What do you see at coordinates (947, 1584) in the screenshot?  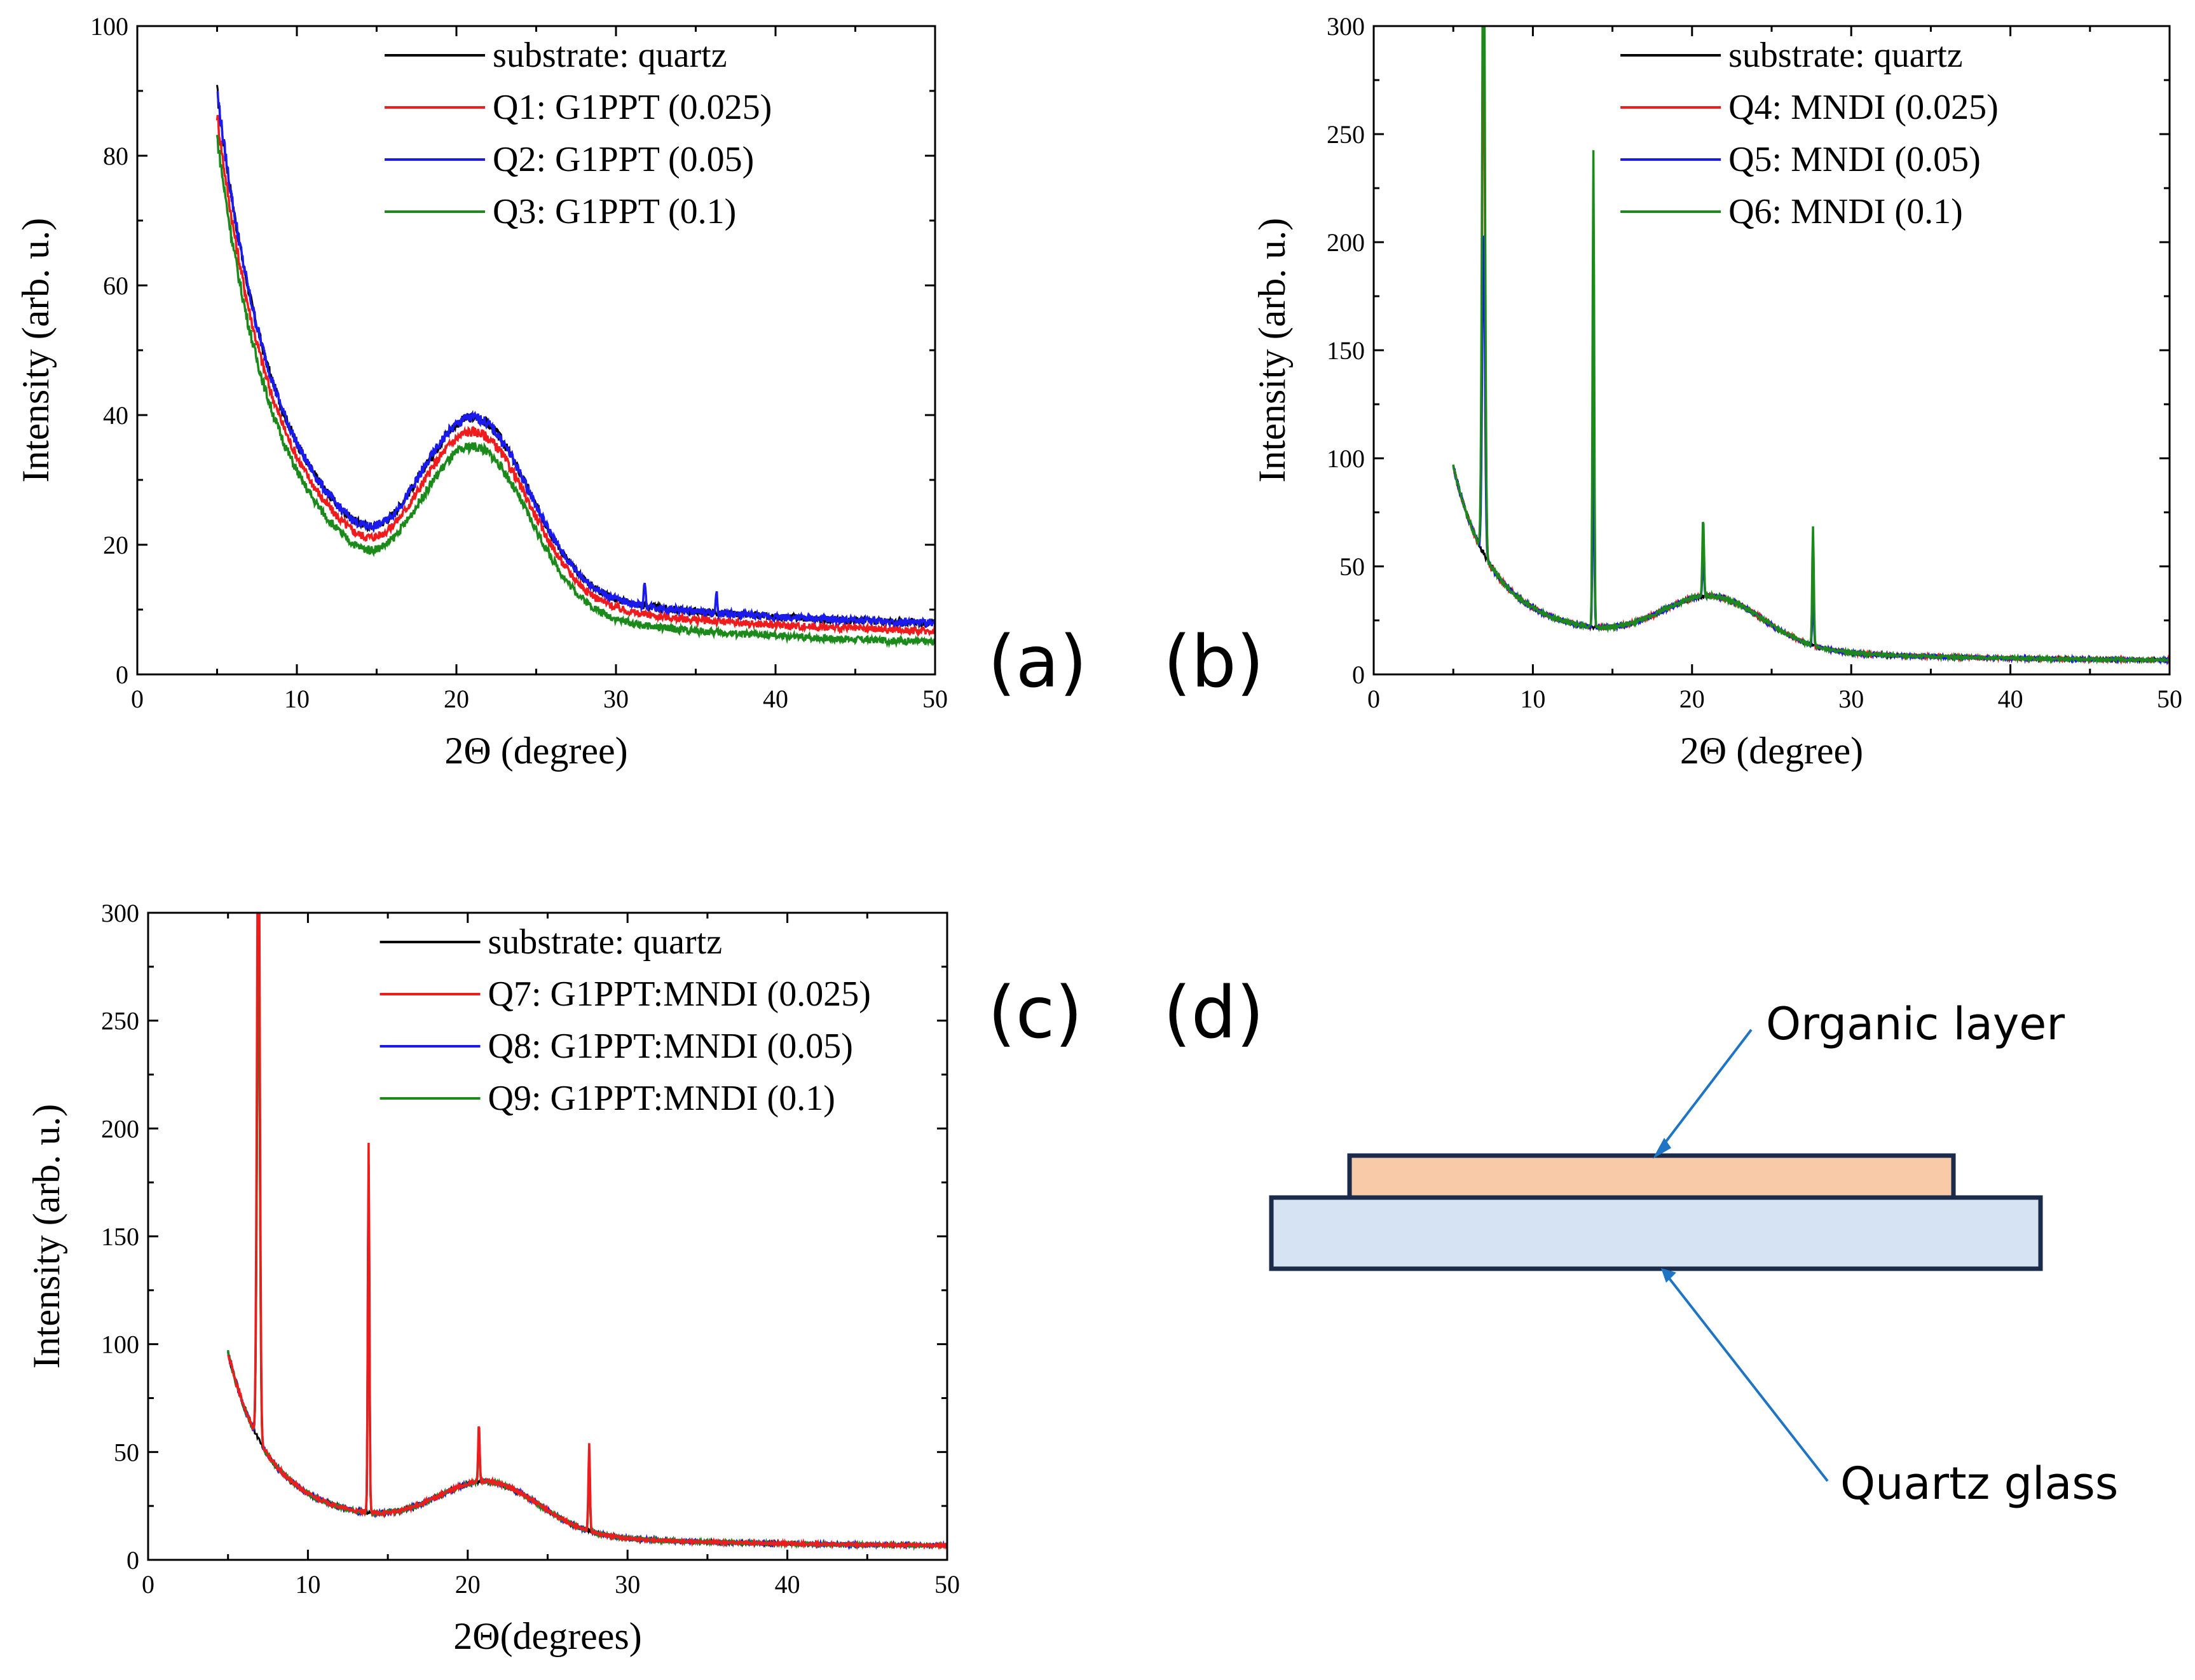 I see `x-tick-label-c: 50` at bounding box center [947, 1584].